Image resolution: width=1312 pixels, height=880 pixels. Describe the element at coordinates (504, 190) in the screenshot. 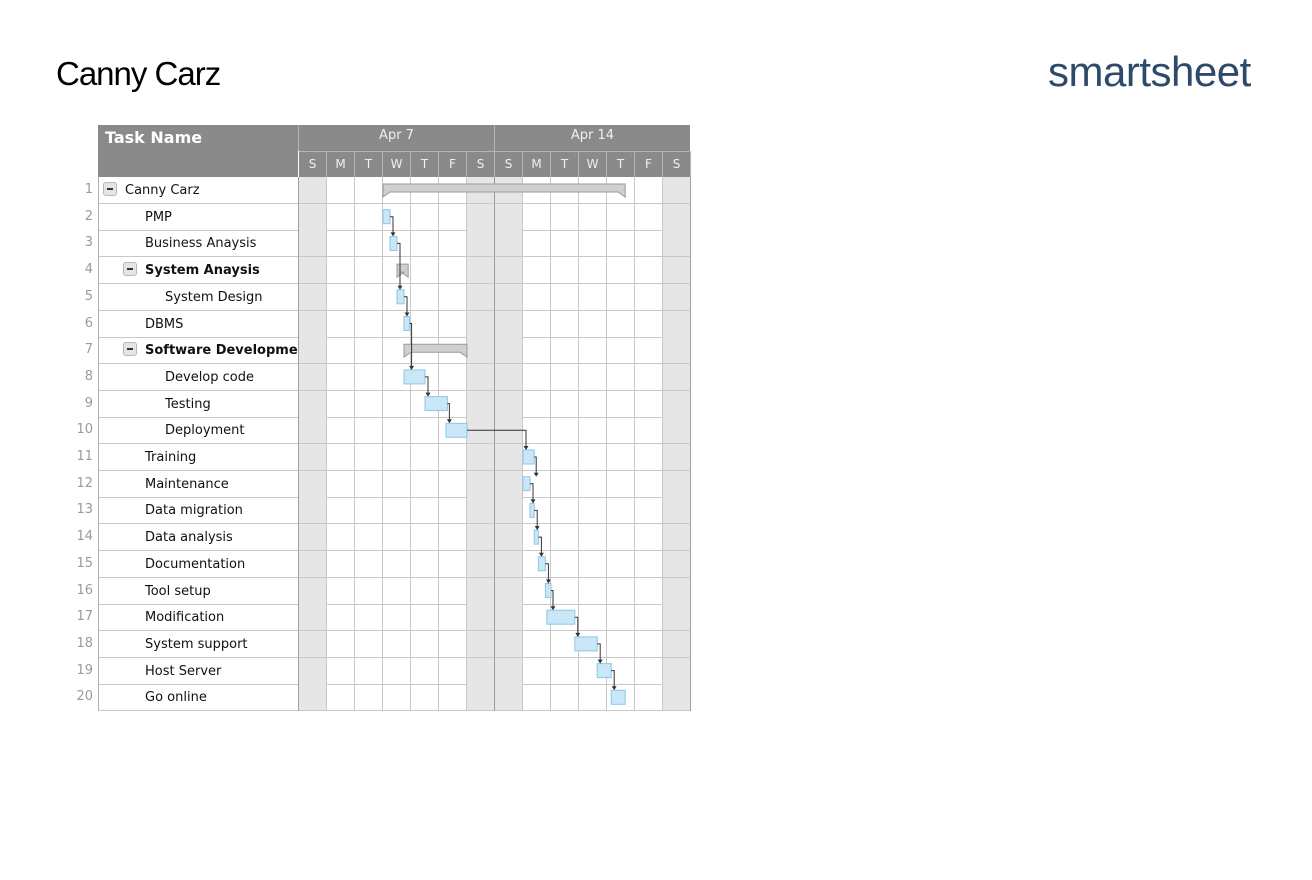

I see `summary-bar` at that location.